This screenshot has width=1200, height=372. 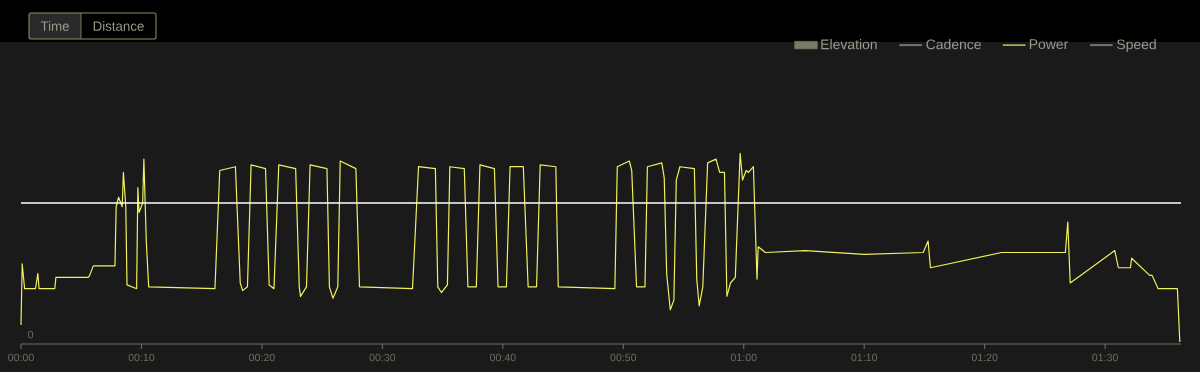 What do you see at coordinates (31, 334) in the screenshot?
I see `annotation: 0` at bounding box center [31, 334].